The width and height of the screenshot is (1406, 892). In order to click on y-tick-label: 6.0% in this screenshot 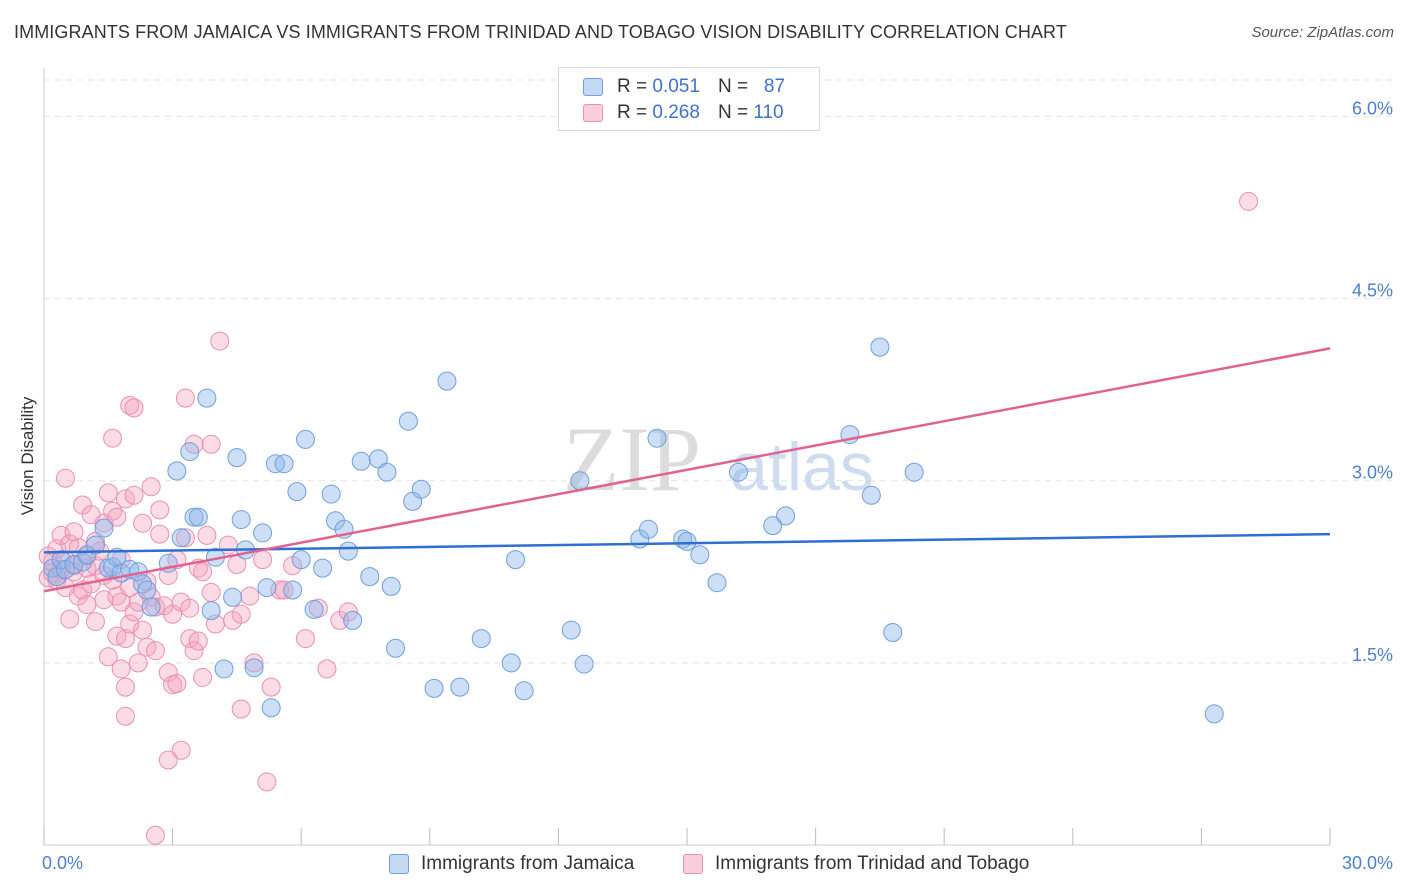, I will do `click(1372, 108)`.